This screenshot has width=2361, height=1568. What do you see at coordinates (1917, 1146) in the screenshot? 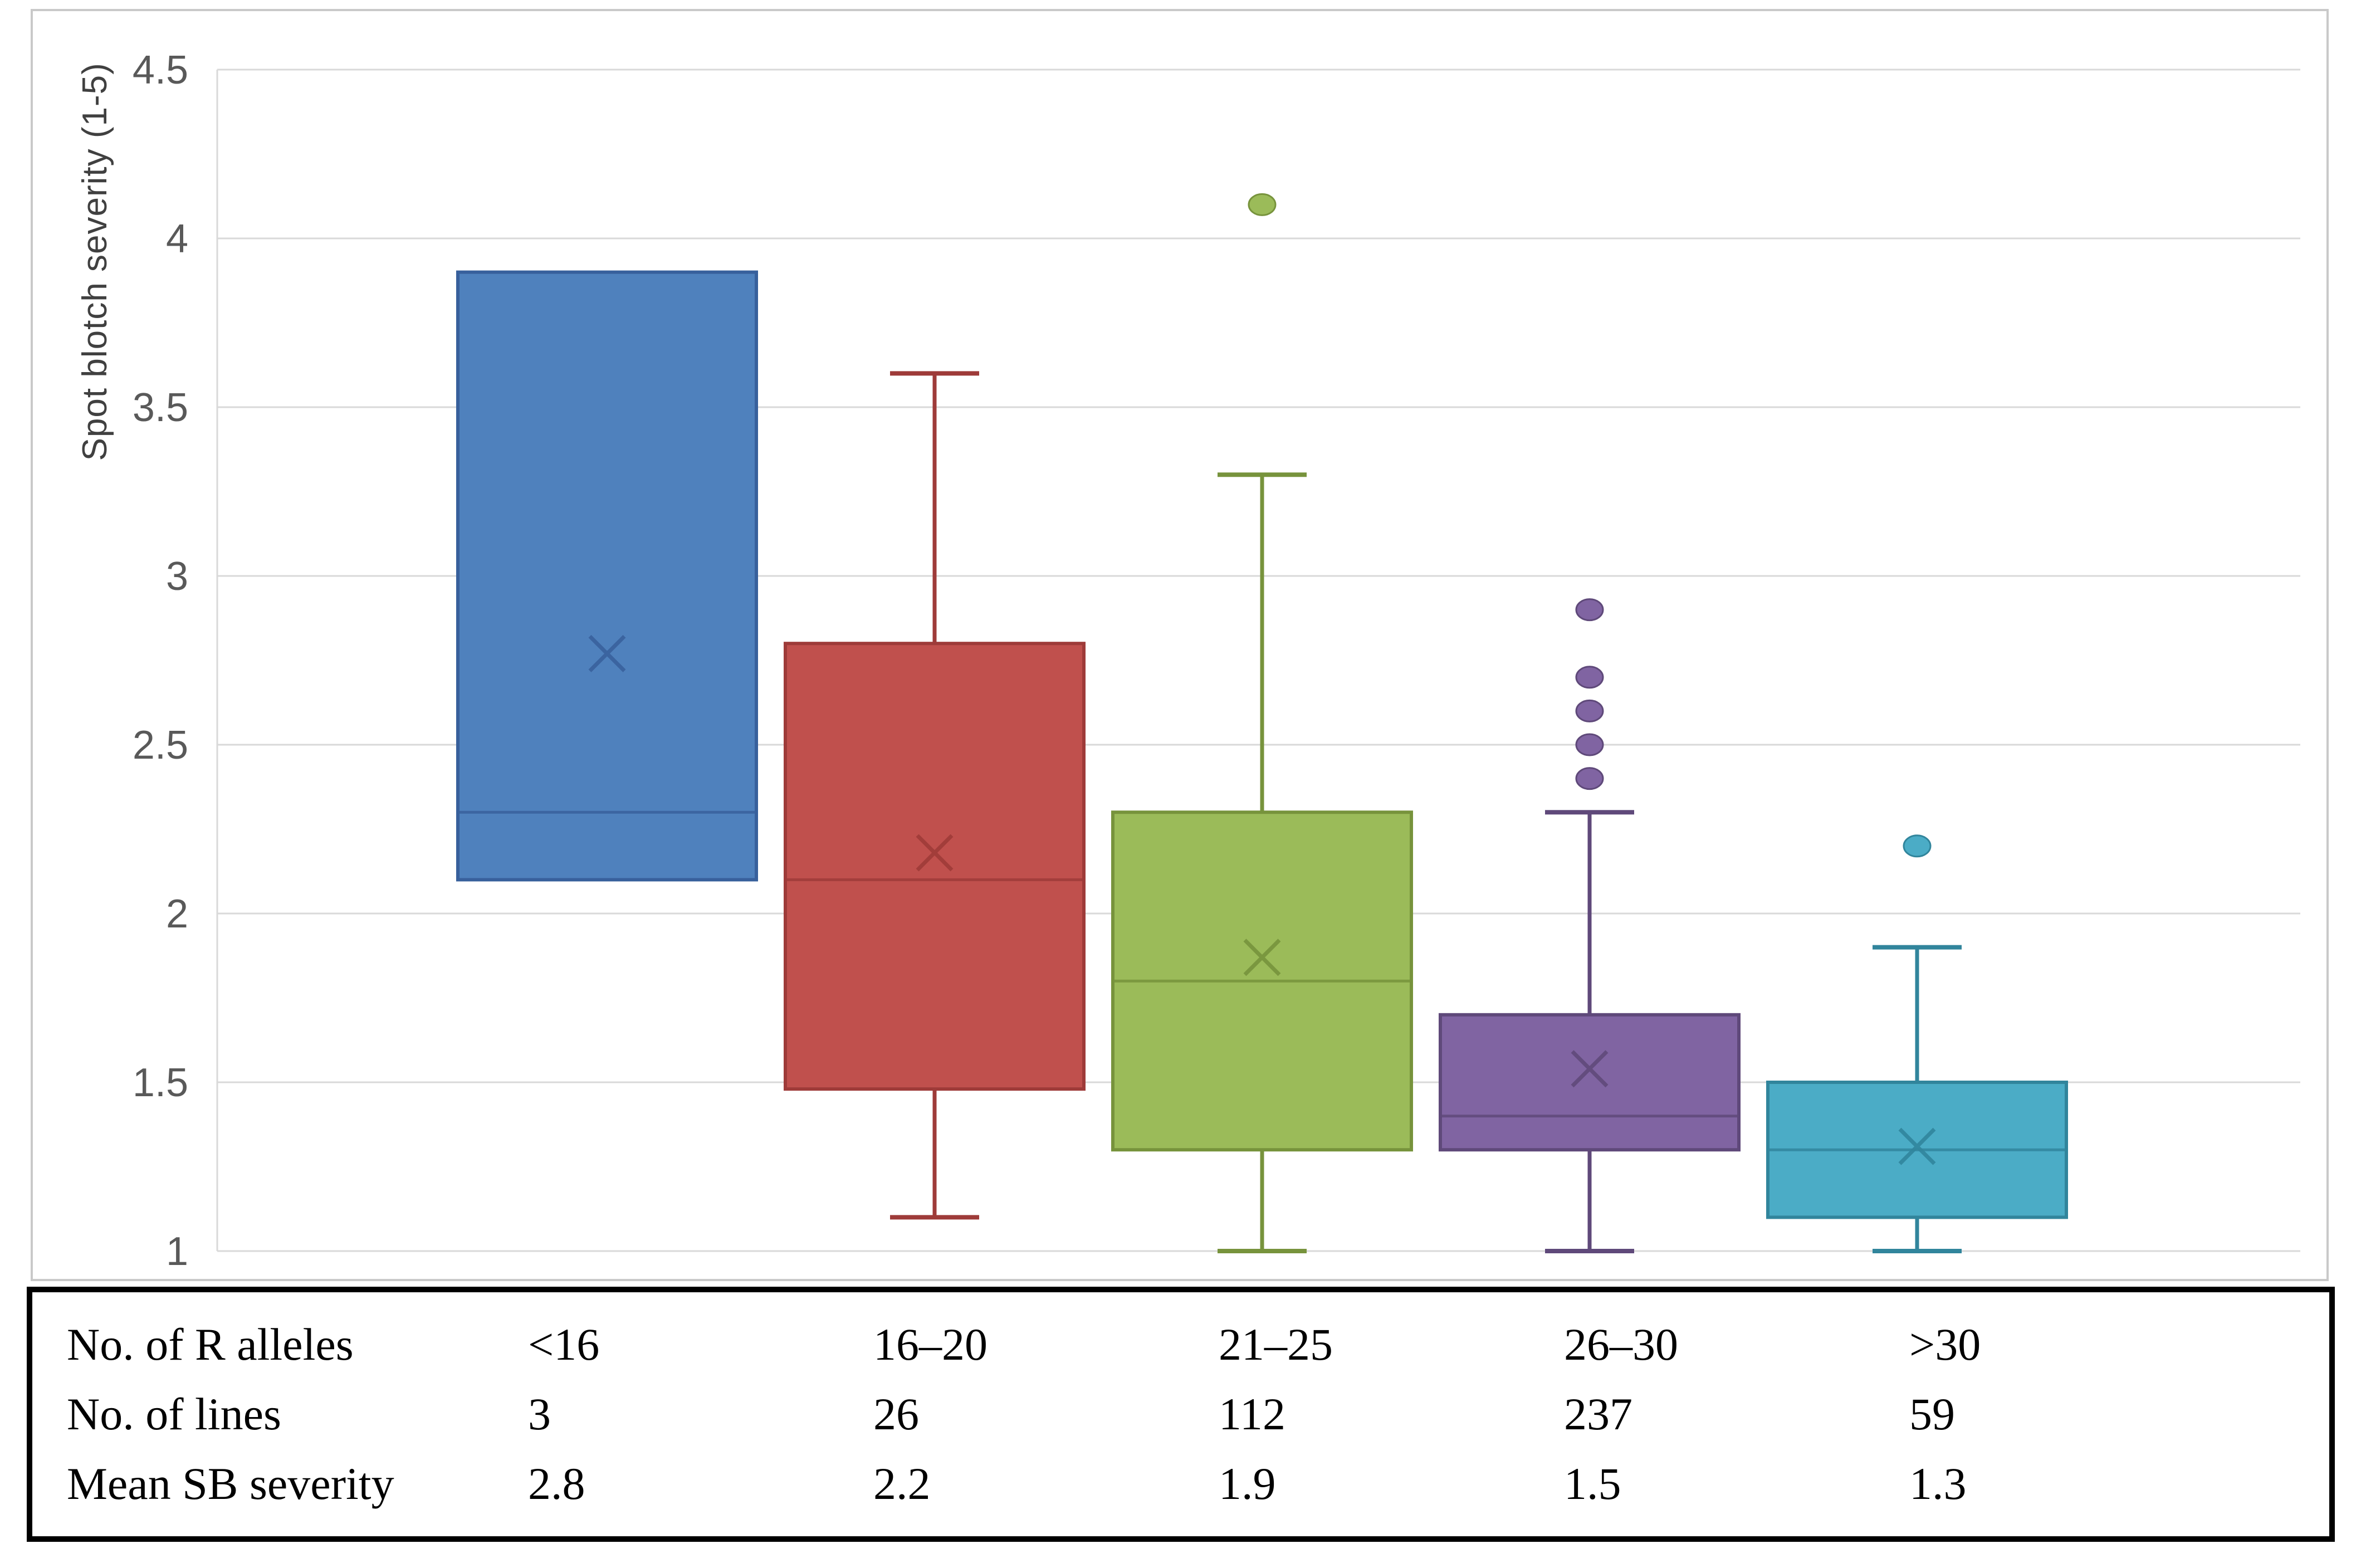
I see `mean-marker->30` at bounding box center [1917, 1146].